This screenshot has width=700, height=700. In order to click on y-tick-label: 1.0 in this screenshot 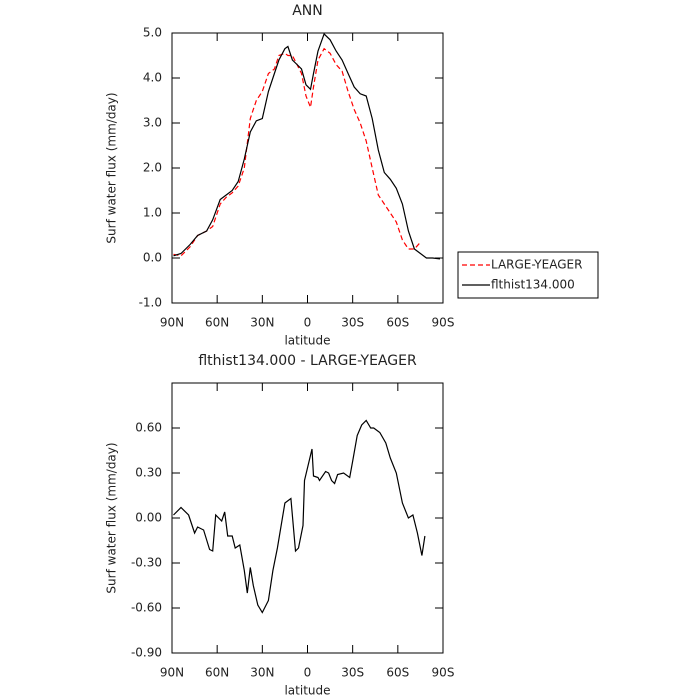, I will do `click(152, 213)`.